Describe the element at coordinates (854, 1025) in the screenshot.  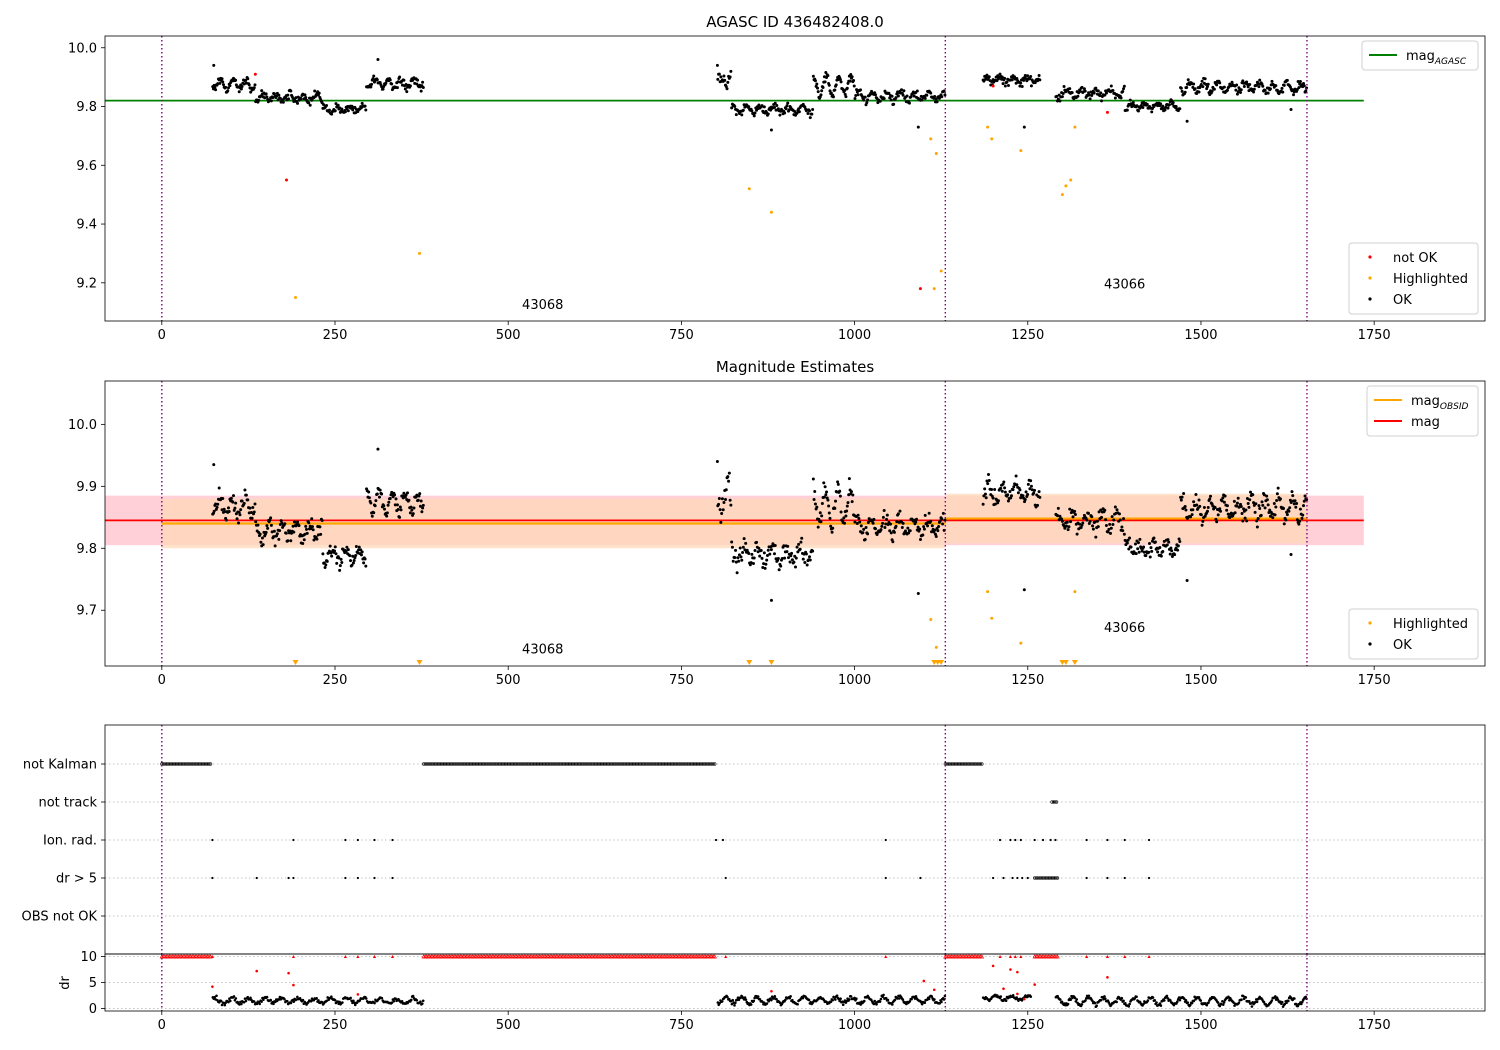
I see `x-tick-label: 1000` at that location.